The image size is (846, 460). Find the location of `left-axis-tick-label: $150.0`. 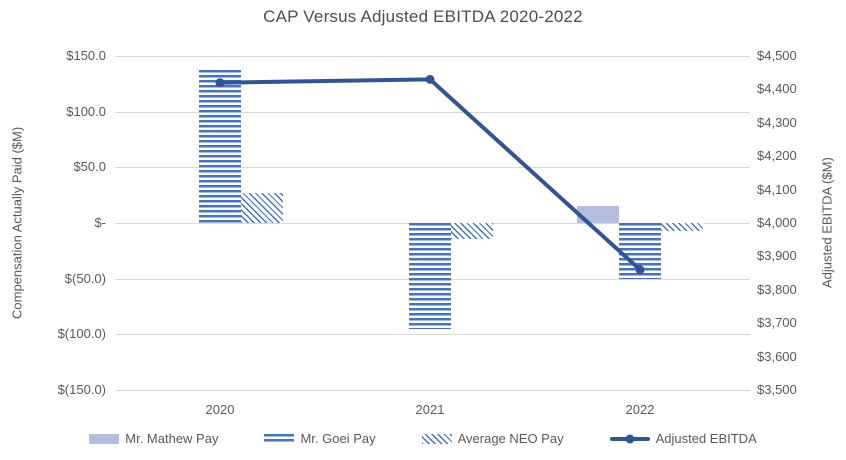

left-axis-tick-label: $150.0 is located at coordinates (86, 55).